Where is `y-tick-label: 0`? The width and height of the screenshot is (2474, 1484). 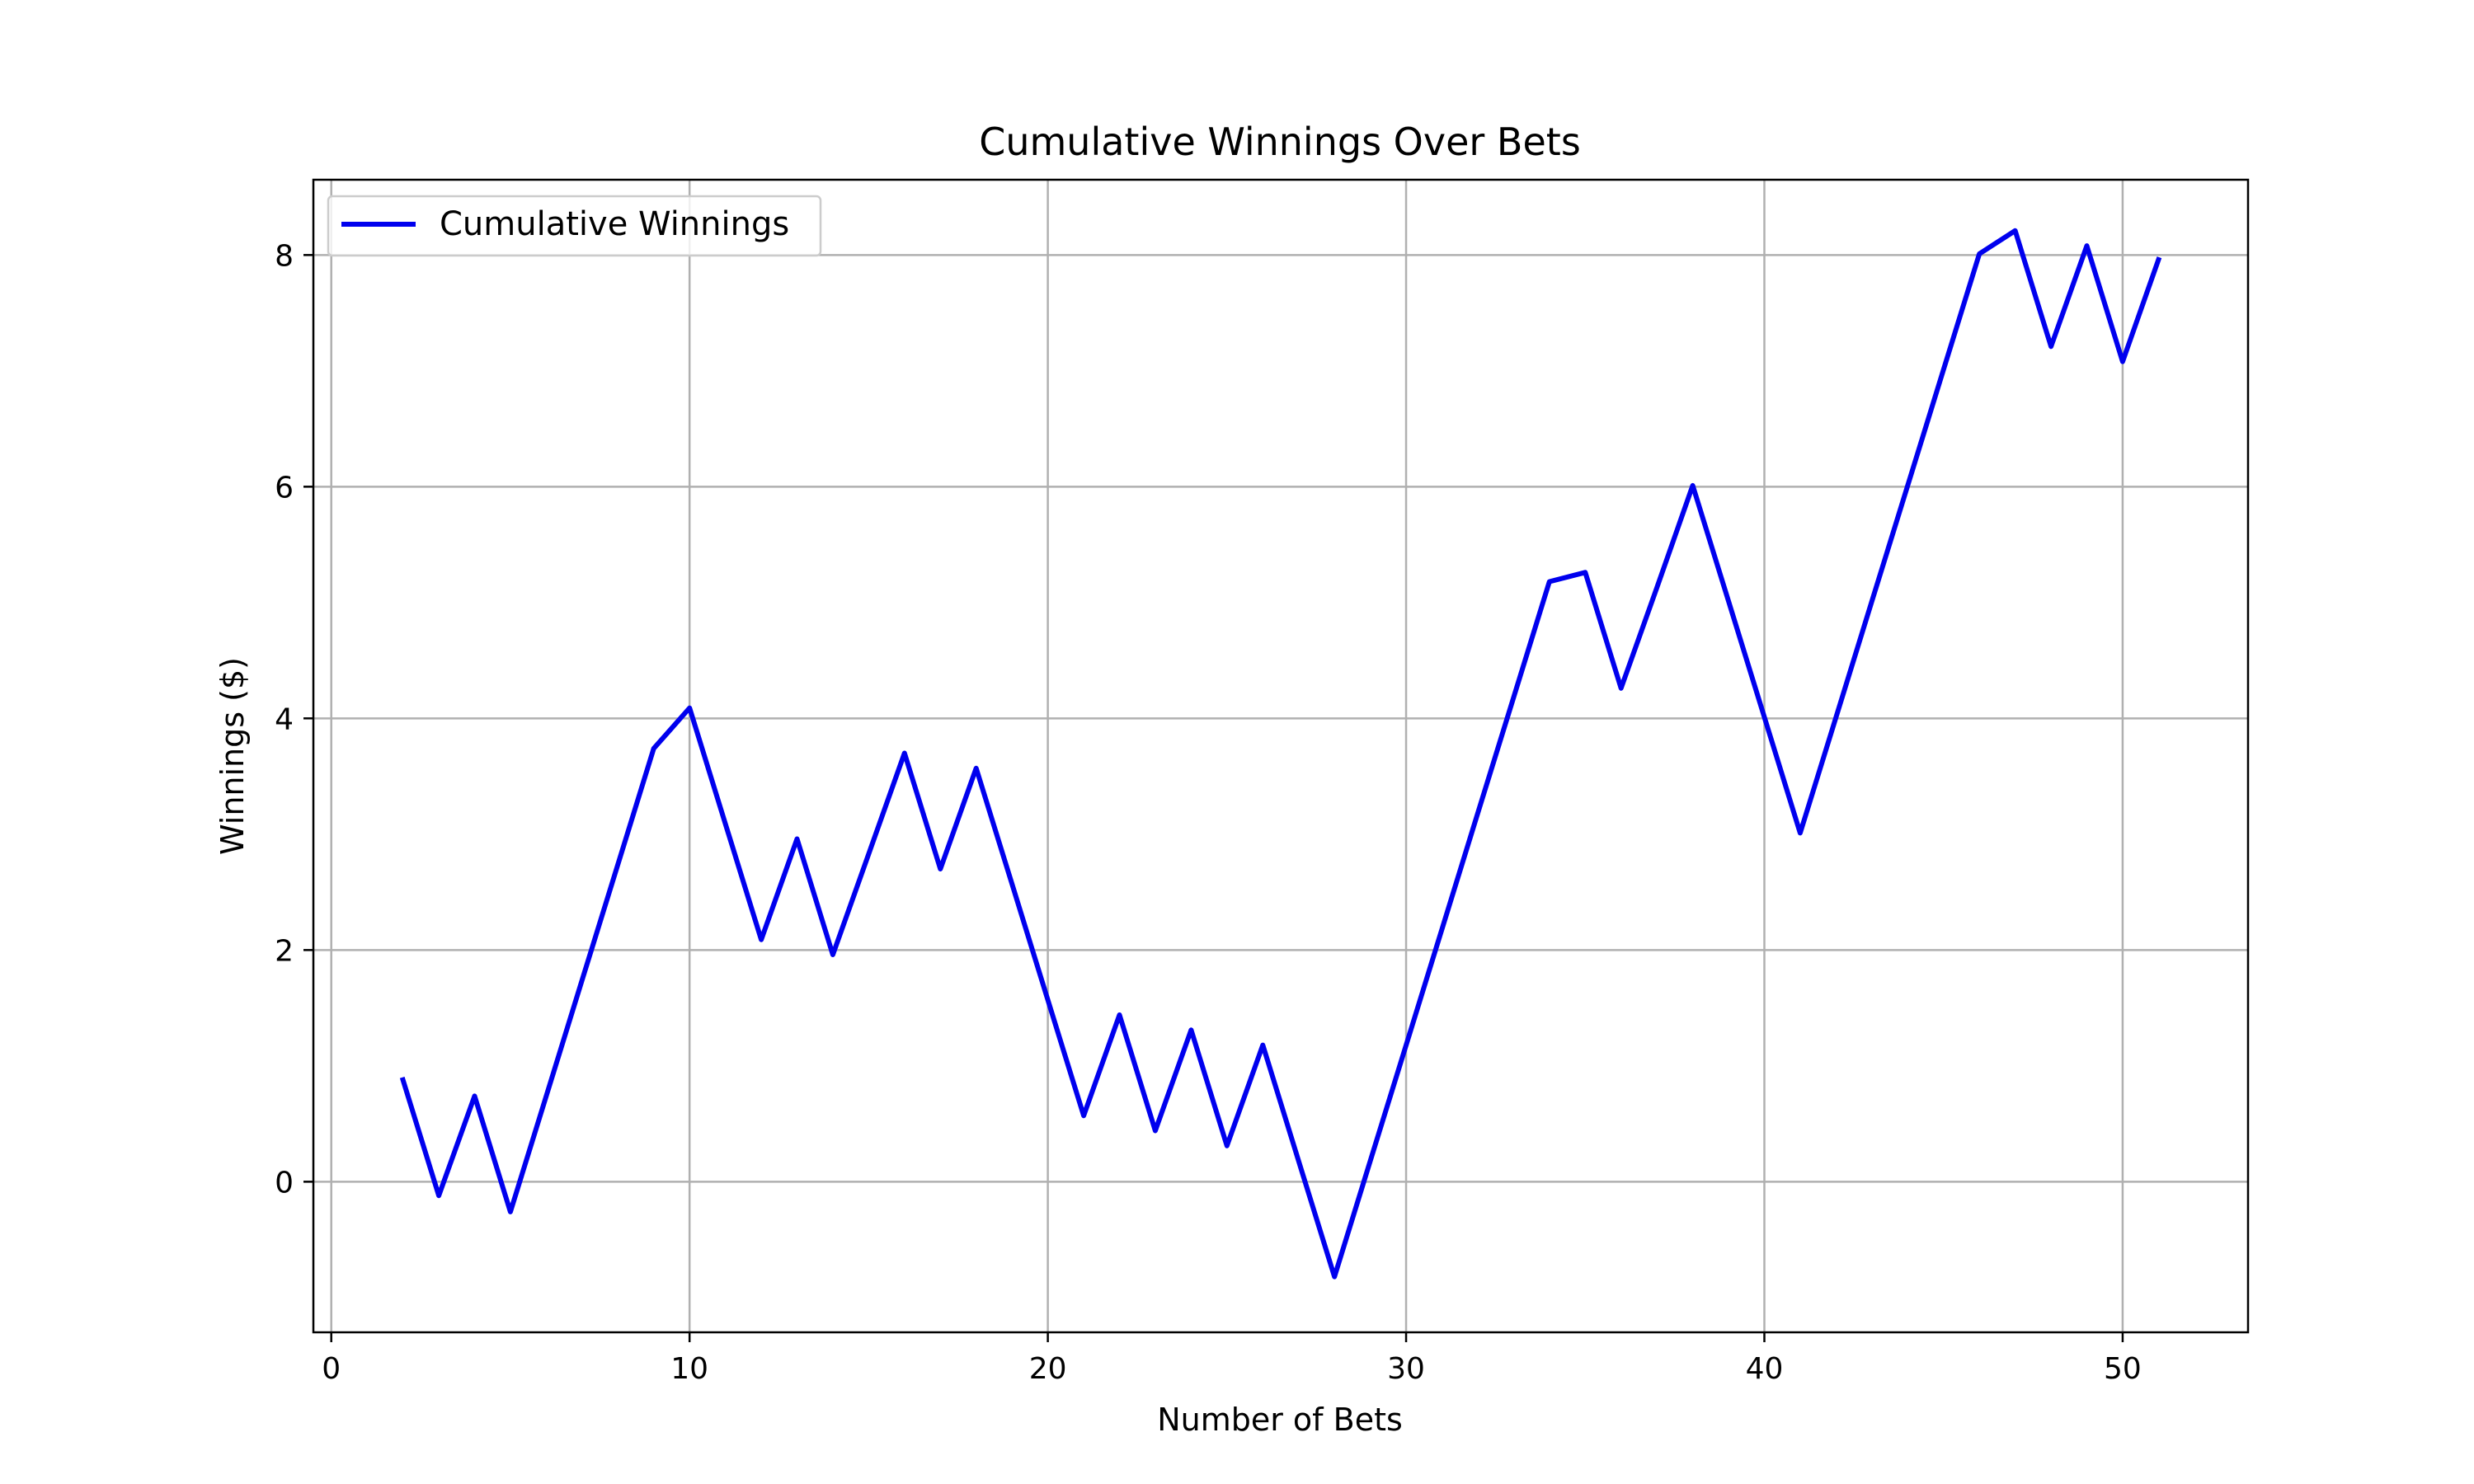 y-tick-label: 0 is located at coordinates (284, 1183).